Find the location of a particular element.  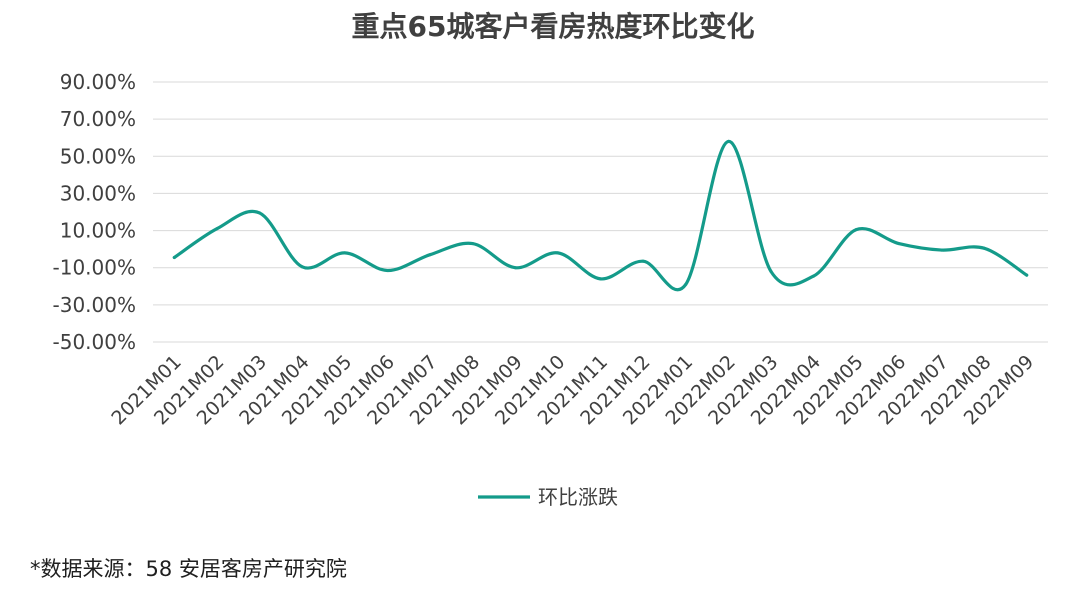

chart-title: 重点65城客户看房热度环比变化 is located at coordinates (553, 26).